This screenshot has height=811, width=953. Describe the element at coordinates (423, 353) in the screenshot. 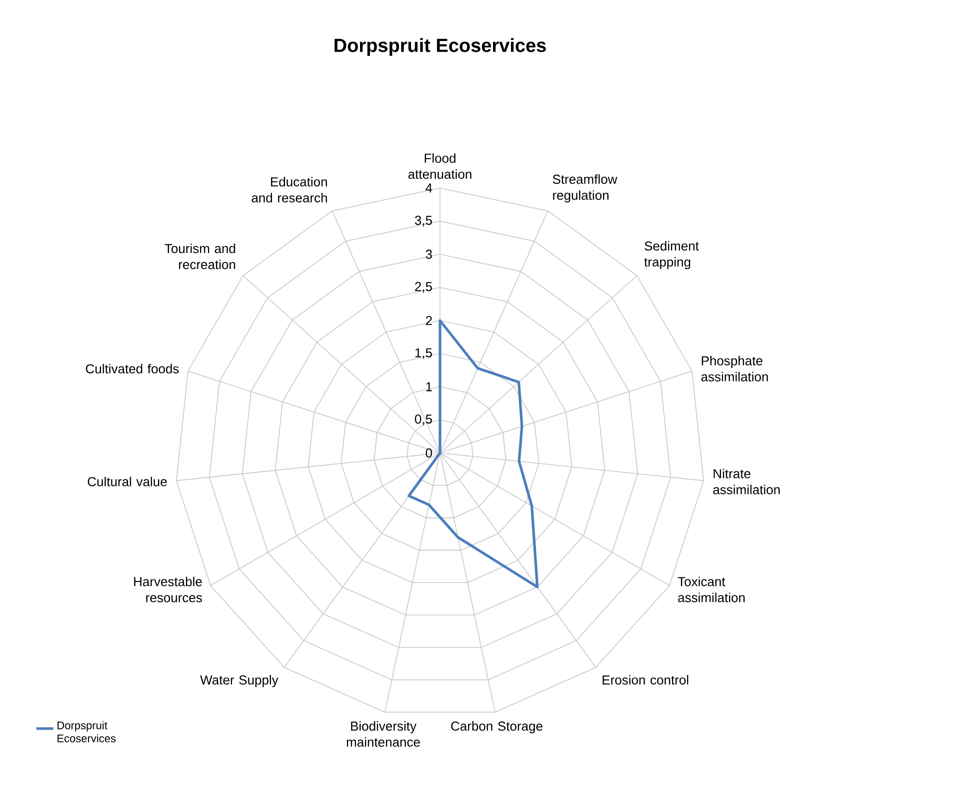

I see `y-tick-label: 1,5` at that location.